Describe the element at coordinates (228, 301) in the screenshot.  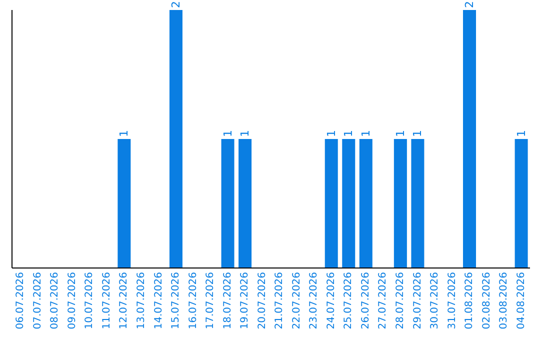
I see `x-tick-label: 18.07.2026` at that location.